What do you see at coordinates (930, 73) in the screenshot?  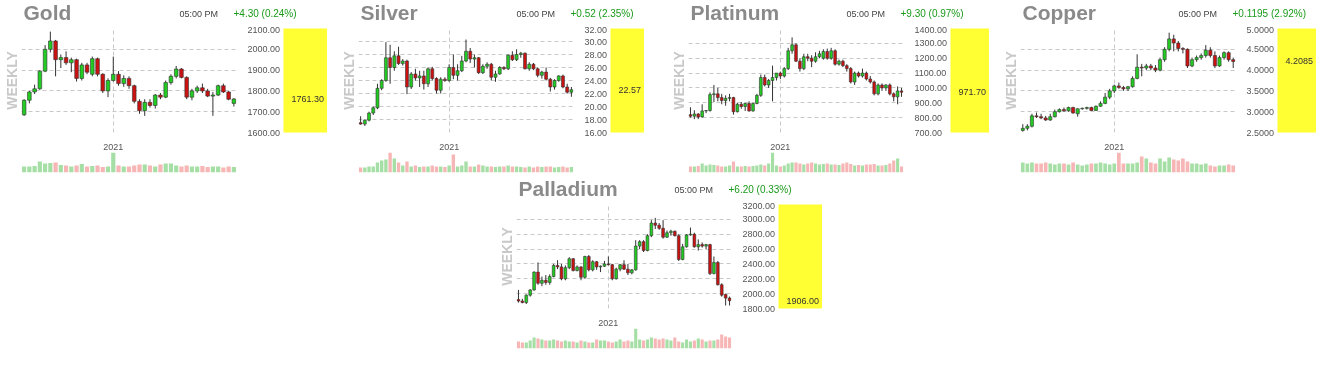 I see `y-tick-label: 1100.00` at bounding box center [930, 73].